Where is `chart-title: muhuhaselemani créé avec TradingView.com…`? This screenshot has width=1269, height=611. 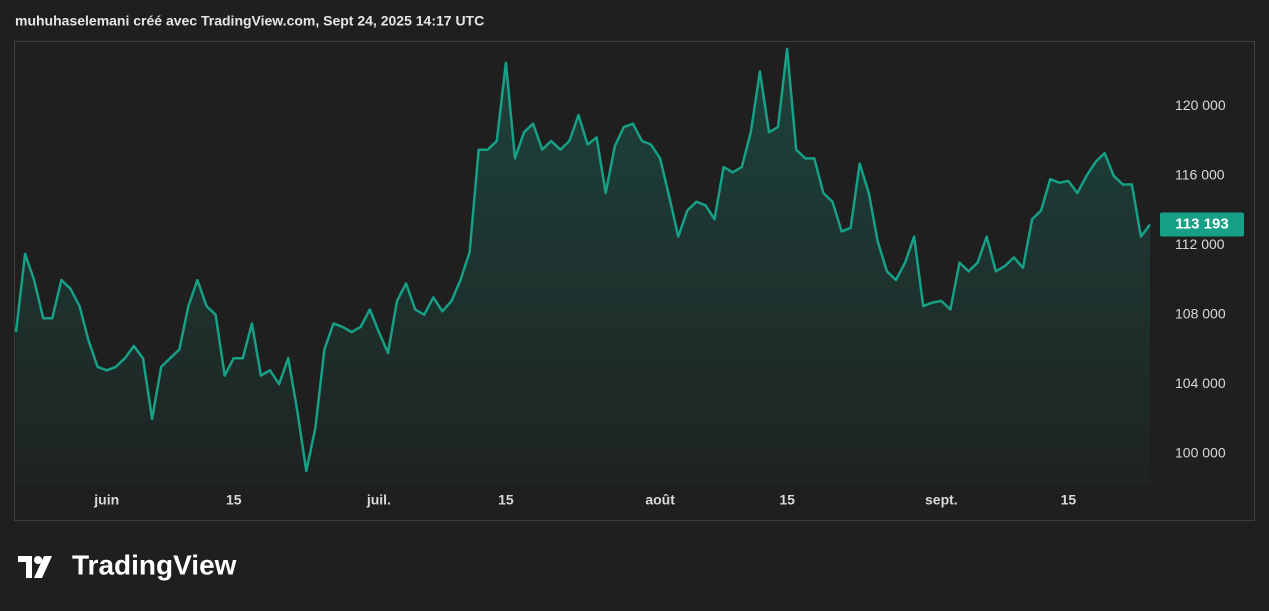
chart-title: muhuhaselemani créé avec TradingView.com… is located at coordinates (249, 21).